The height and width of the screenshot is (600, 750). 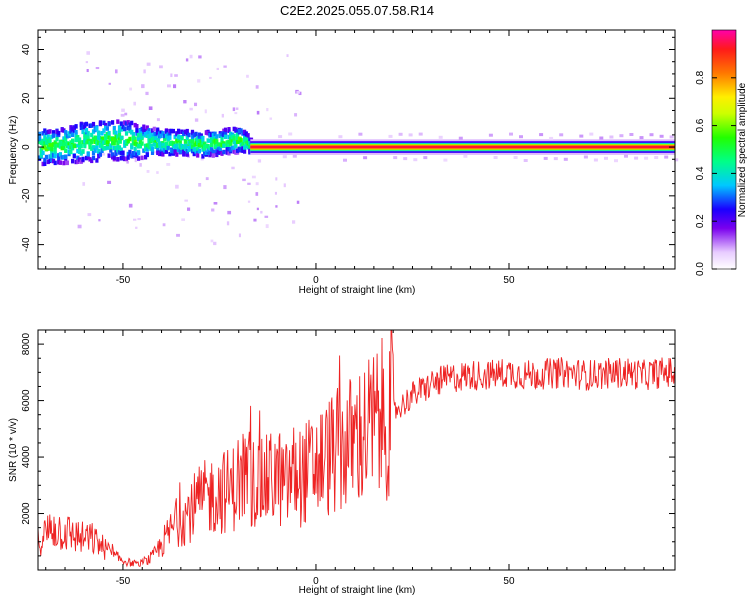 What do you see at coordinates (357, 590) in the screenshot?
I see `snr-x-axis-label: Height of straight line (km)` at bounding box center [357, 590].